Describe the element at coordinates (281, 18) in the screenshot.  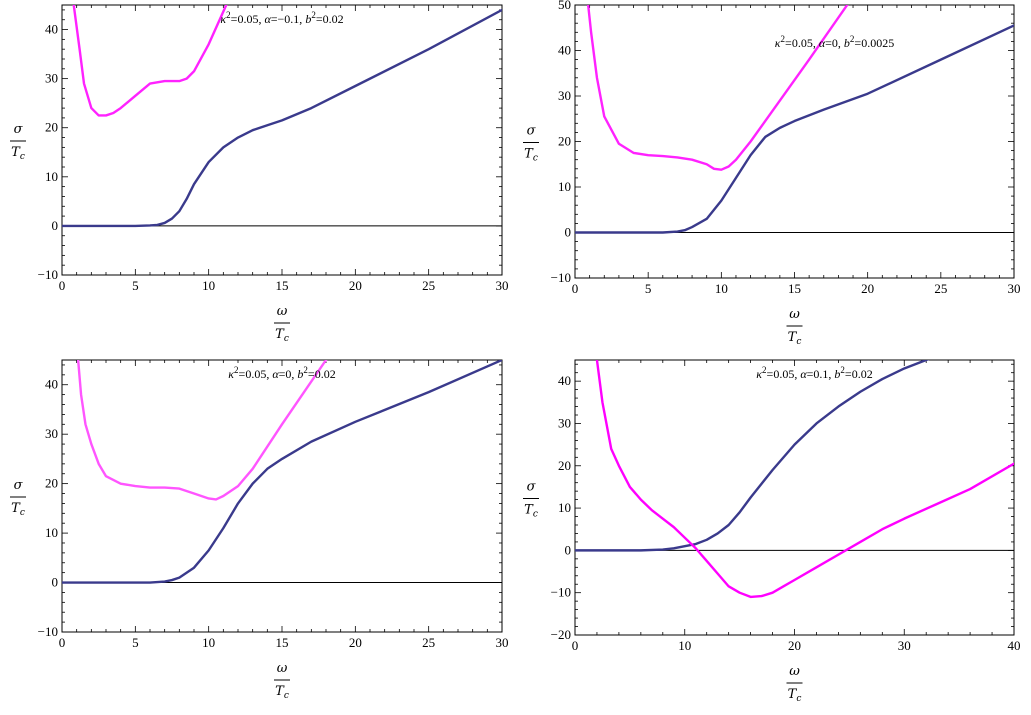
I see `parameter-annotation: κ2=0.05, α=−0.1, b2=0.02` at that location.